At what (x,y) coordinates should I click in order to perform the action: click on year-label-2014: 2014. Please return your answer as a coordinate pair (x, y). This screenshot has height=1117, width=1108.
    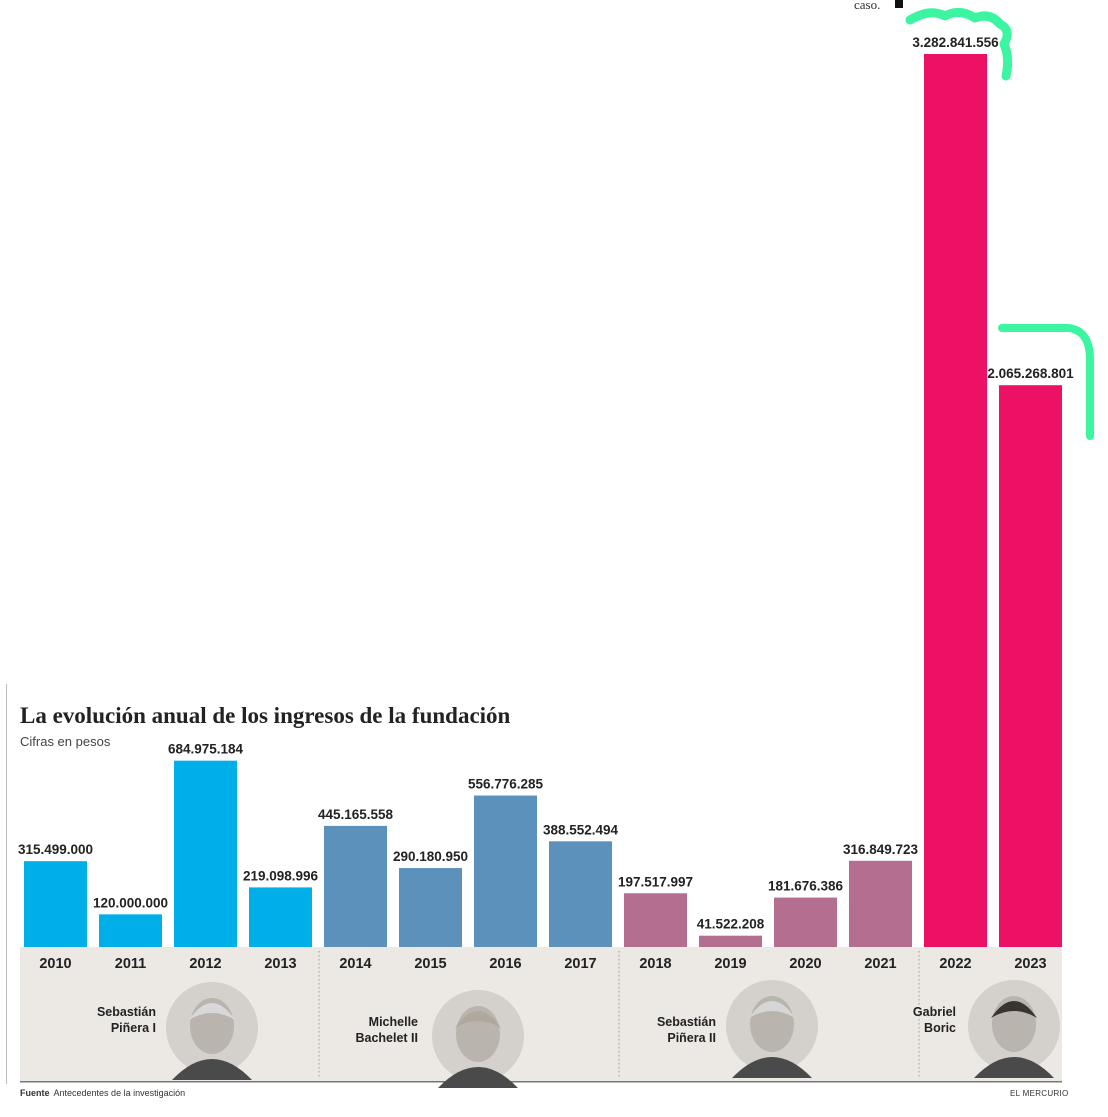
    Looking at the image, I should click on (355, 964).